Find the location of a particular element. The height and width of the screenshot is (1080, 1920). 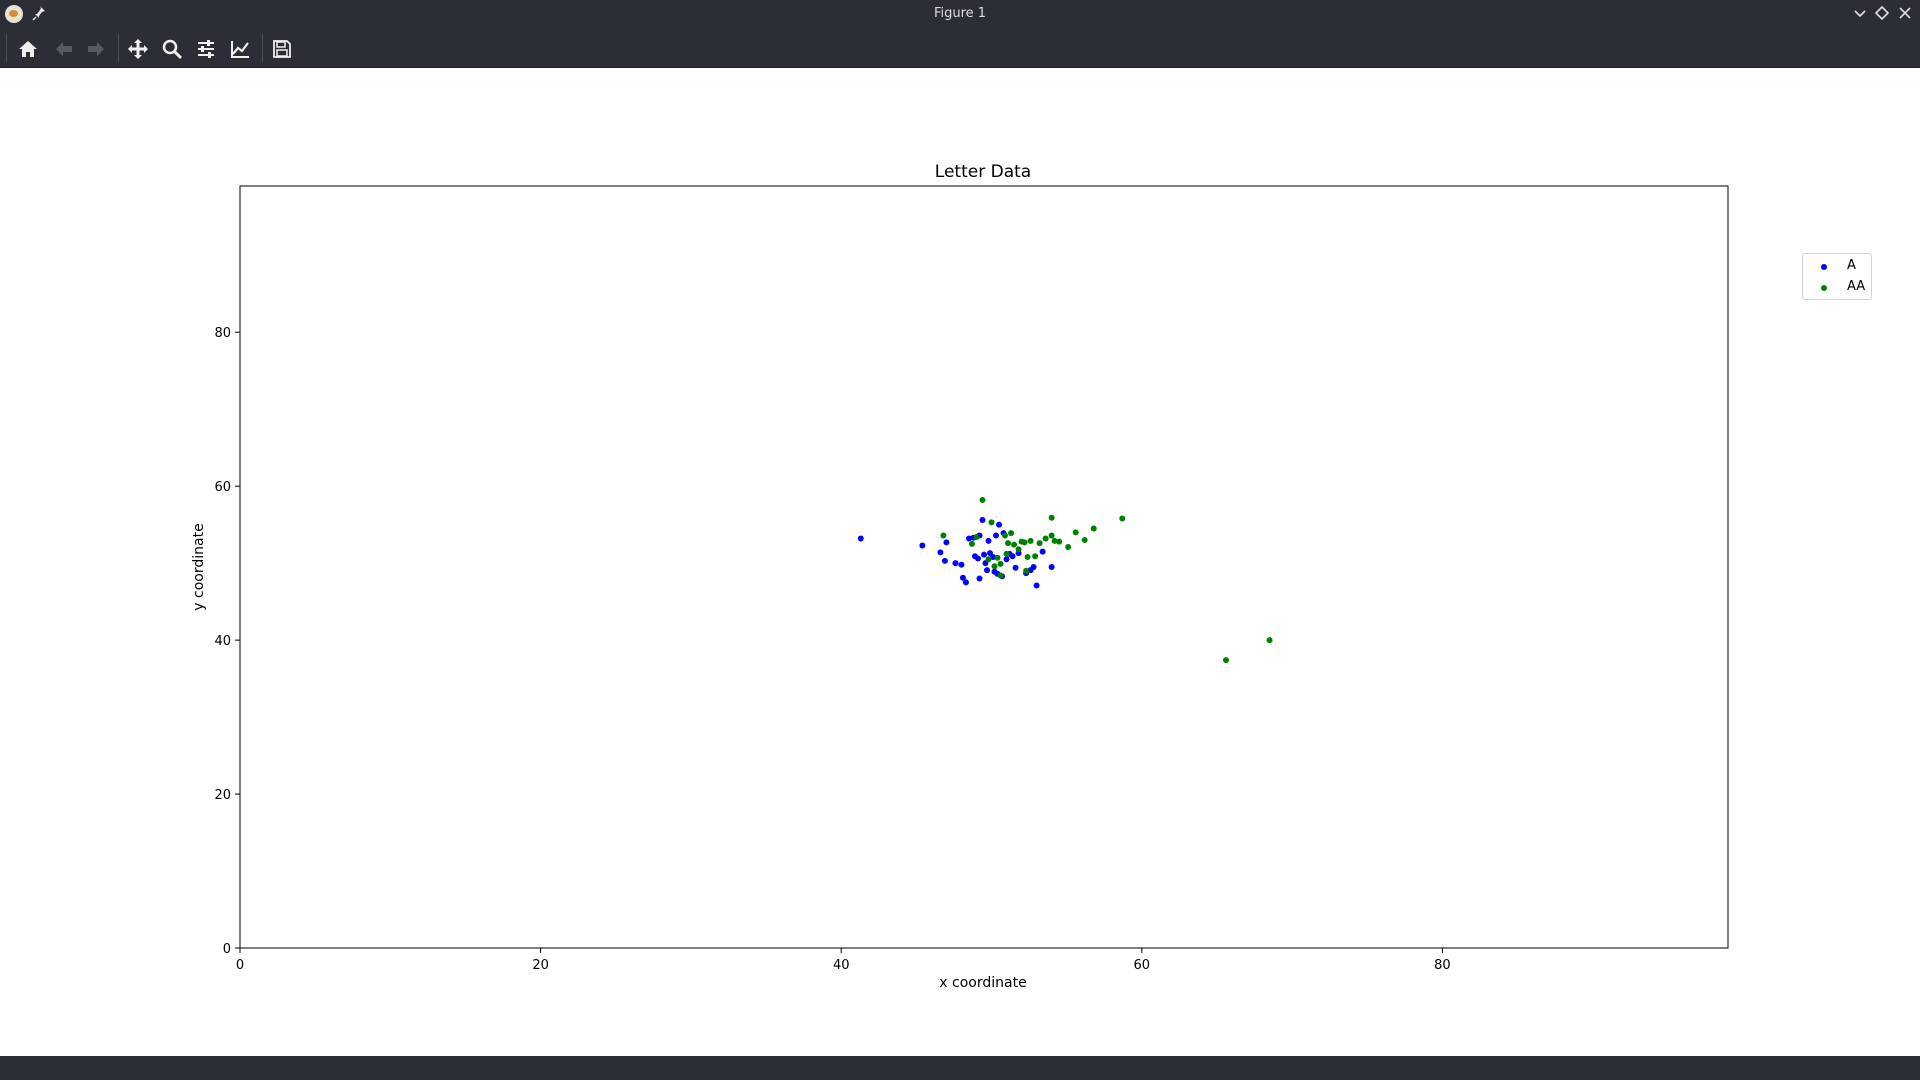

maximize-icon is located at coordinates (1882, 14).